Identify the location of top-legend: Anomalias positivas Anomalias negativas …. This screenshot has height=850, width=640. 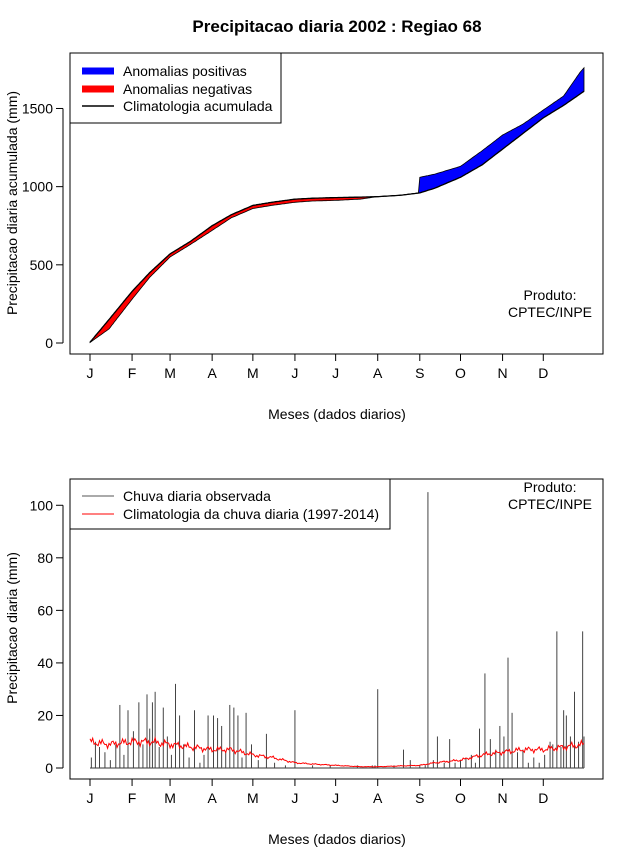
(175, 88).